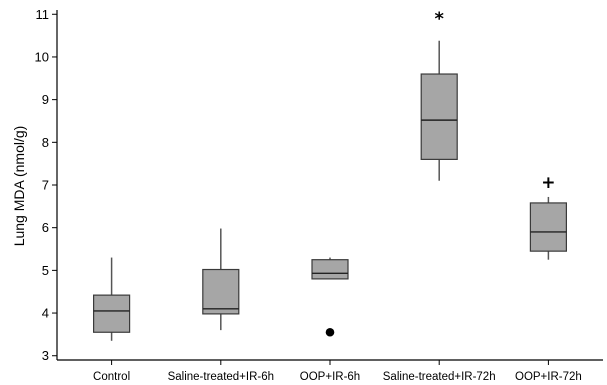  Describe the element at coordinates (19, 186) in the screenshot. I see `y-axis-label: Lung MDA (nmol/g)` at that location.